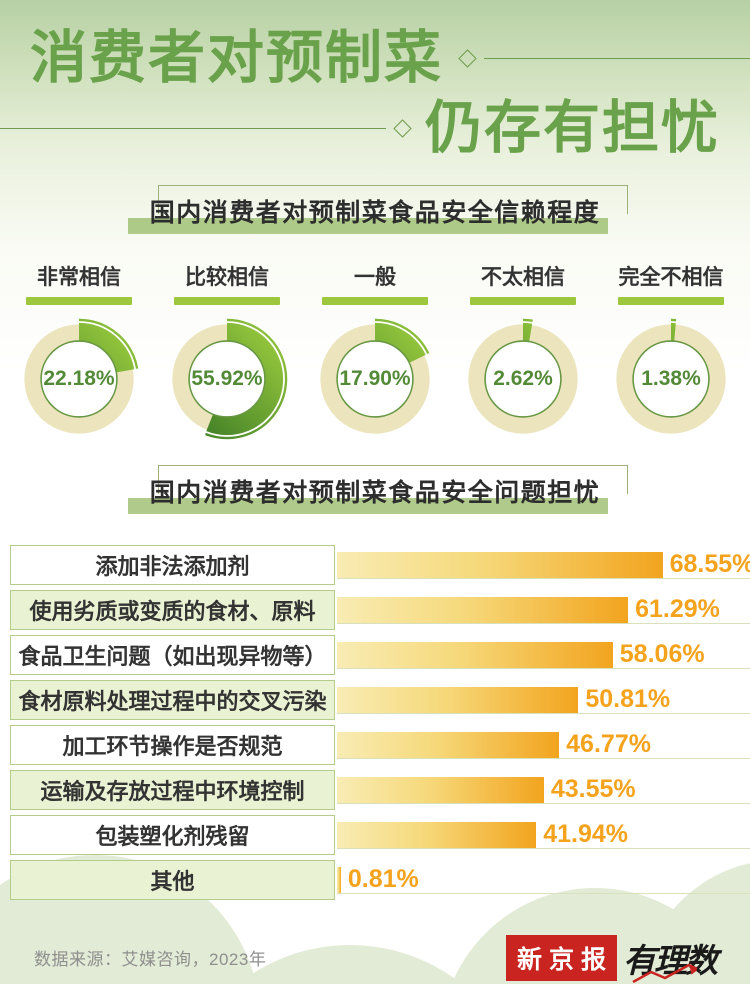 The width and height of the screenshot is (750, 984). What do you see at coordinates (543, 880) in the screenshot?
I see `bar-track: 0.81%` at bounding box center [543, 880].